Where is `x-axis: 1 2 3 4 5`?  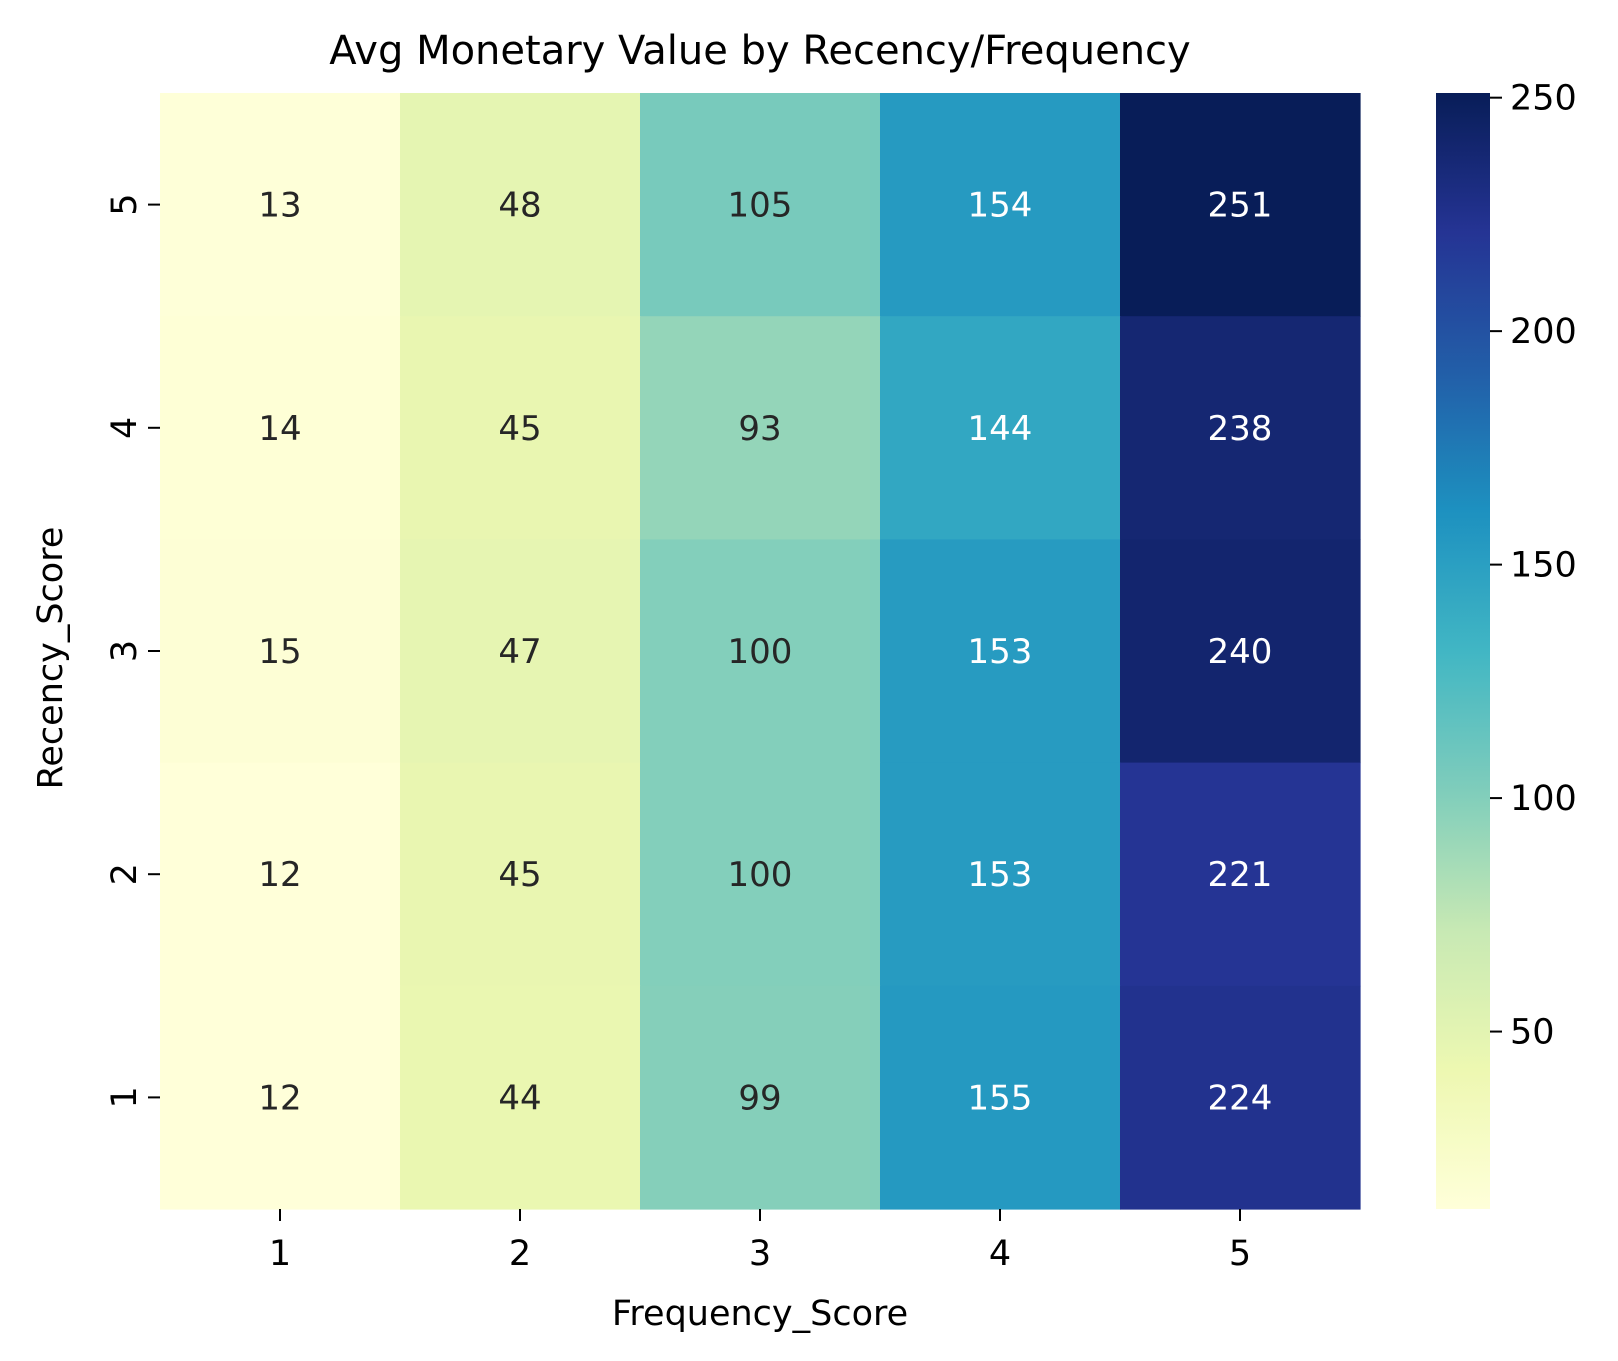
x-axis: 1 2 3 4 5 is located at coordinates (760, 1241).